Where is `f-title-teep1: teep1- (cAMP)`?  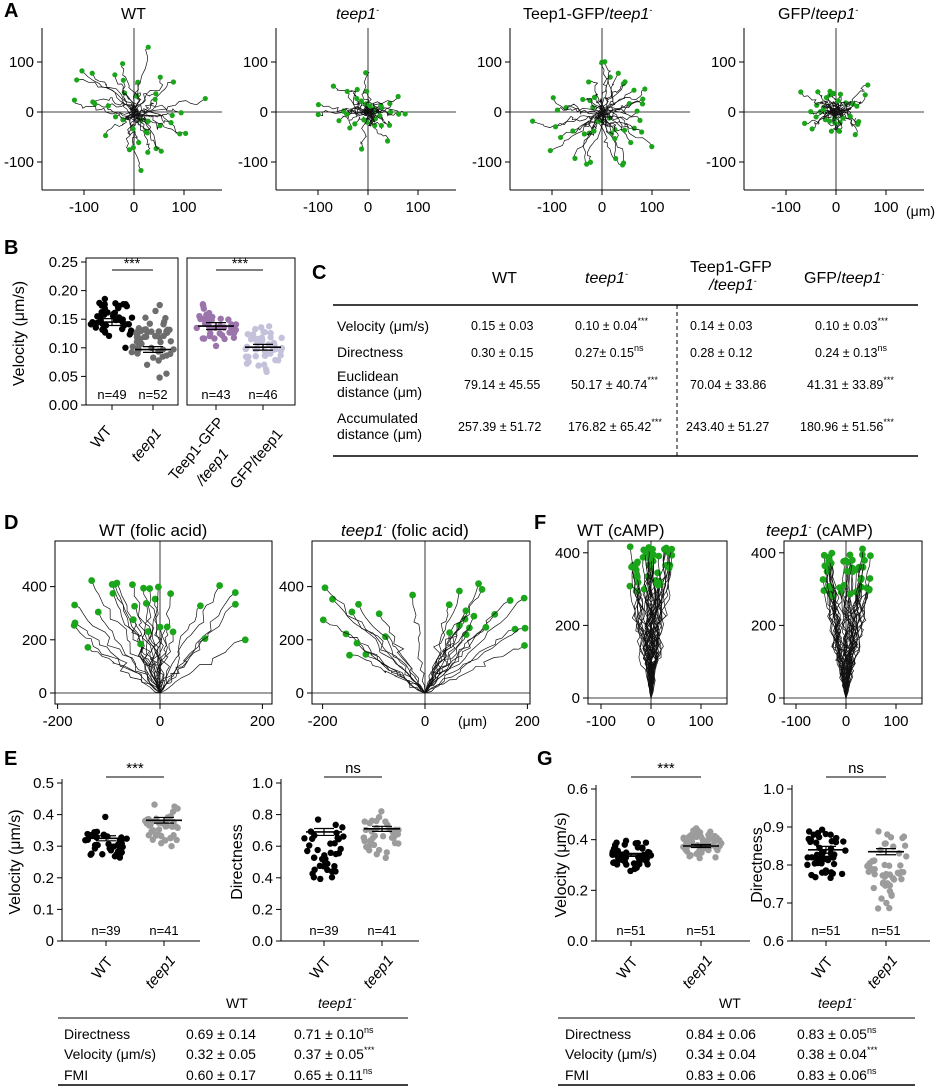
f-title-teep1: teep1- (cAMP) is located at coordinates (819, 530).